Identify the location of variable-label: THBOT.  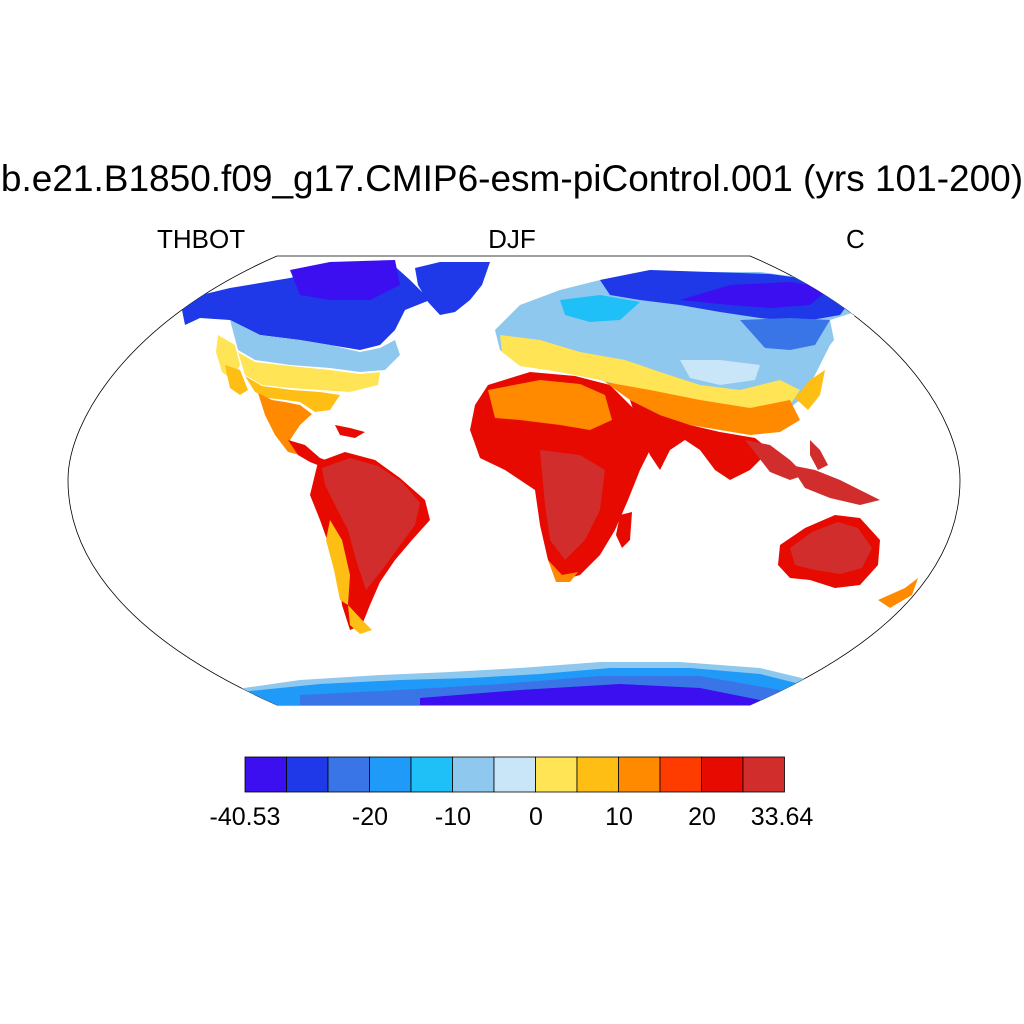
(201, 239).